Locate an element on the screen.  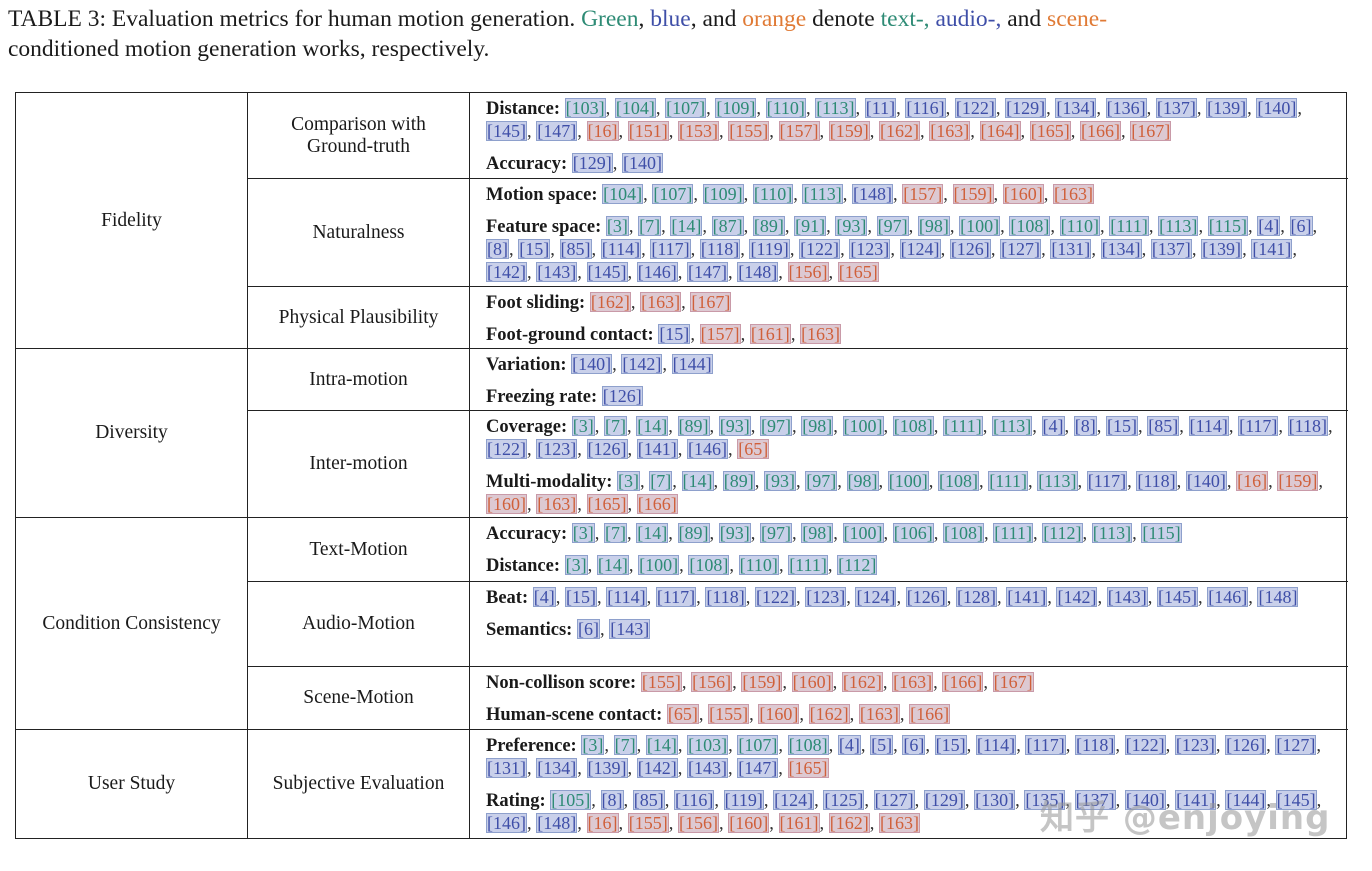
citation-link: [142] is located at coordinates (657, 768).